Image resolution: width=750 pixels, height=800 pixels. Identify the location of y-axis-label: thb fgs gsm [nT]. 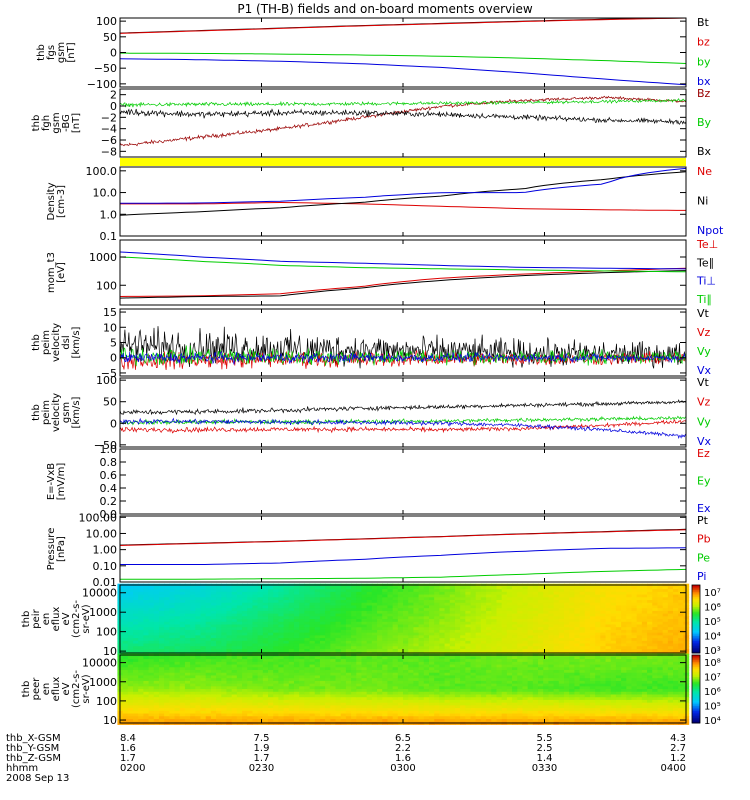
(56, 52).